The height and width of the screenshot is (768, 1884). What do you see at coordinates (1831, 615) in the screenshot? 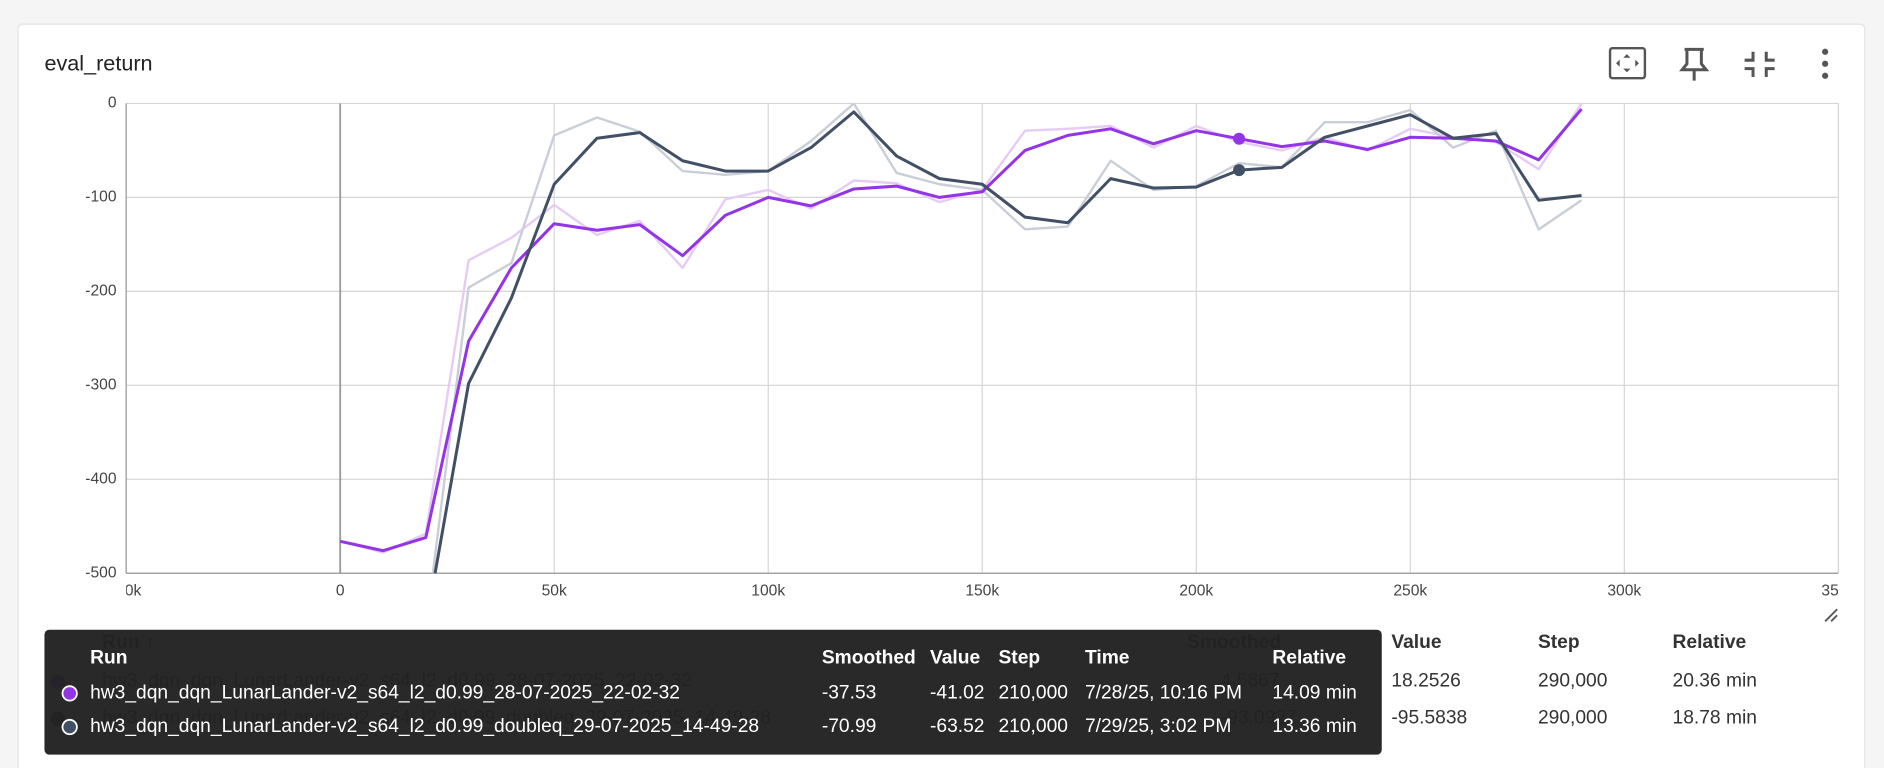
I see `resize-handle` at bounding box center [1831, 615].